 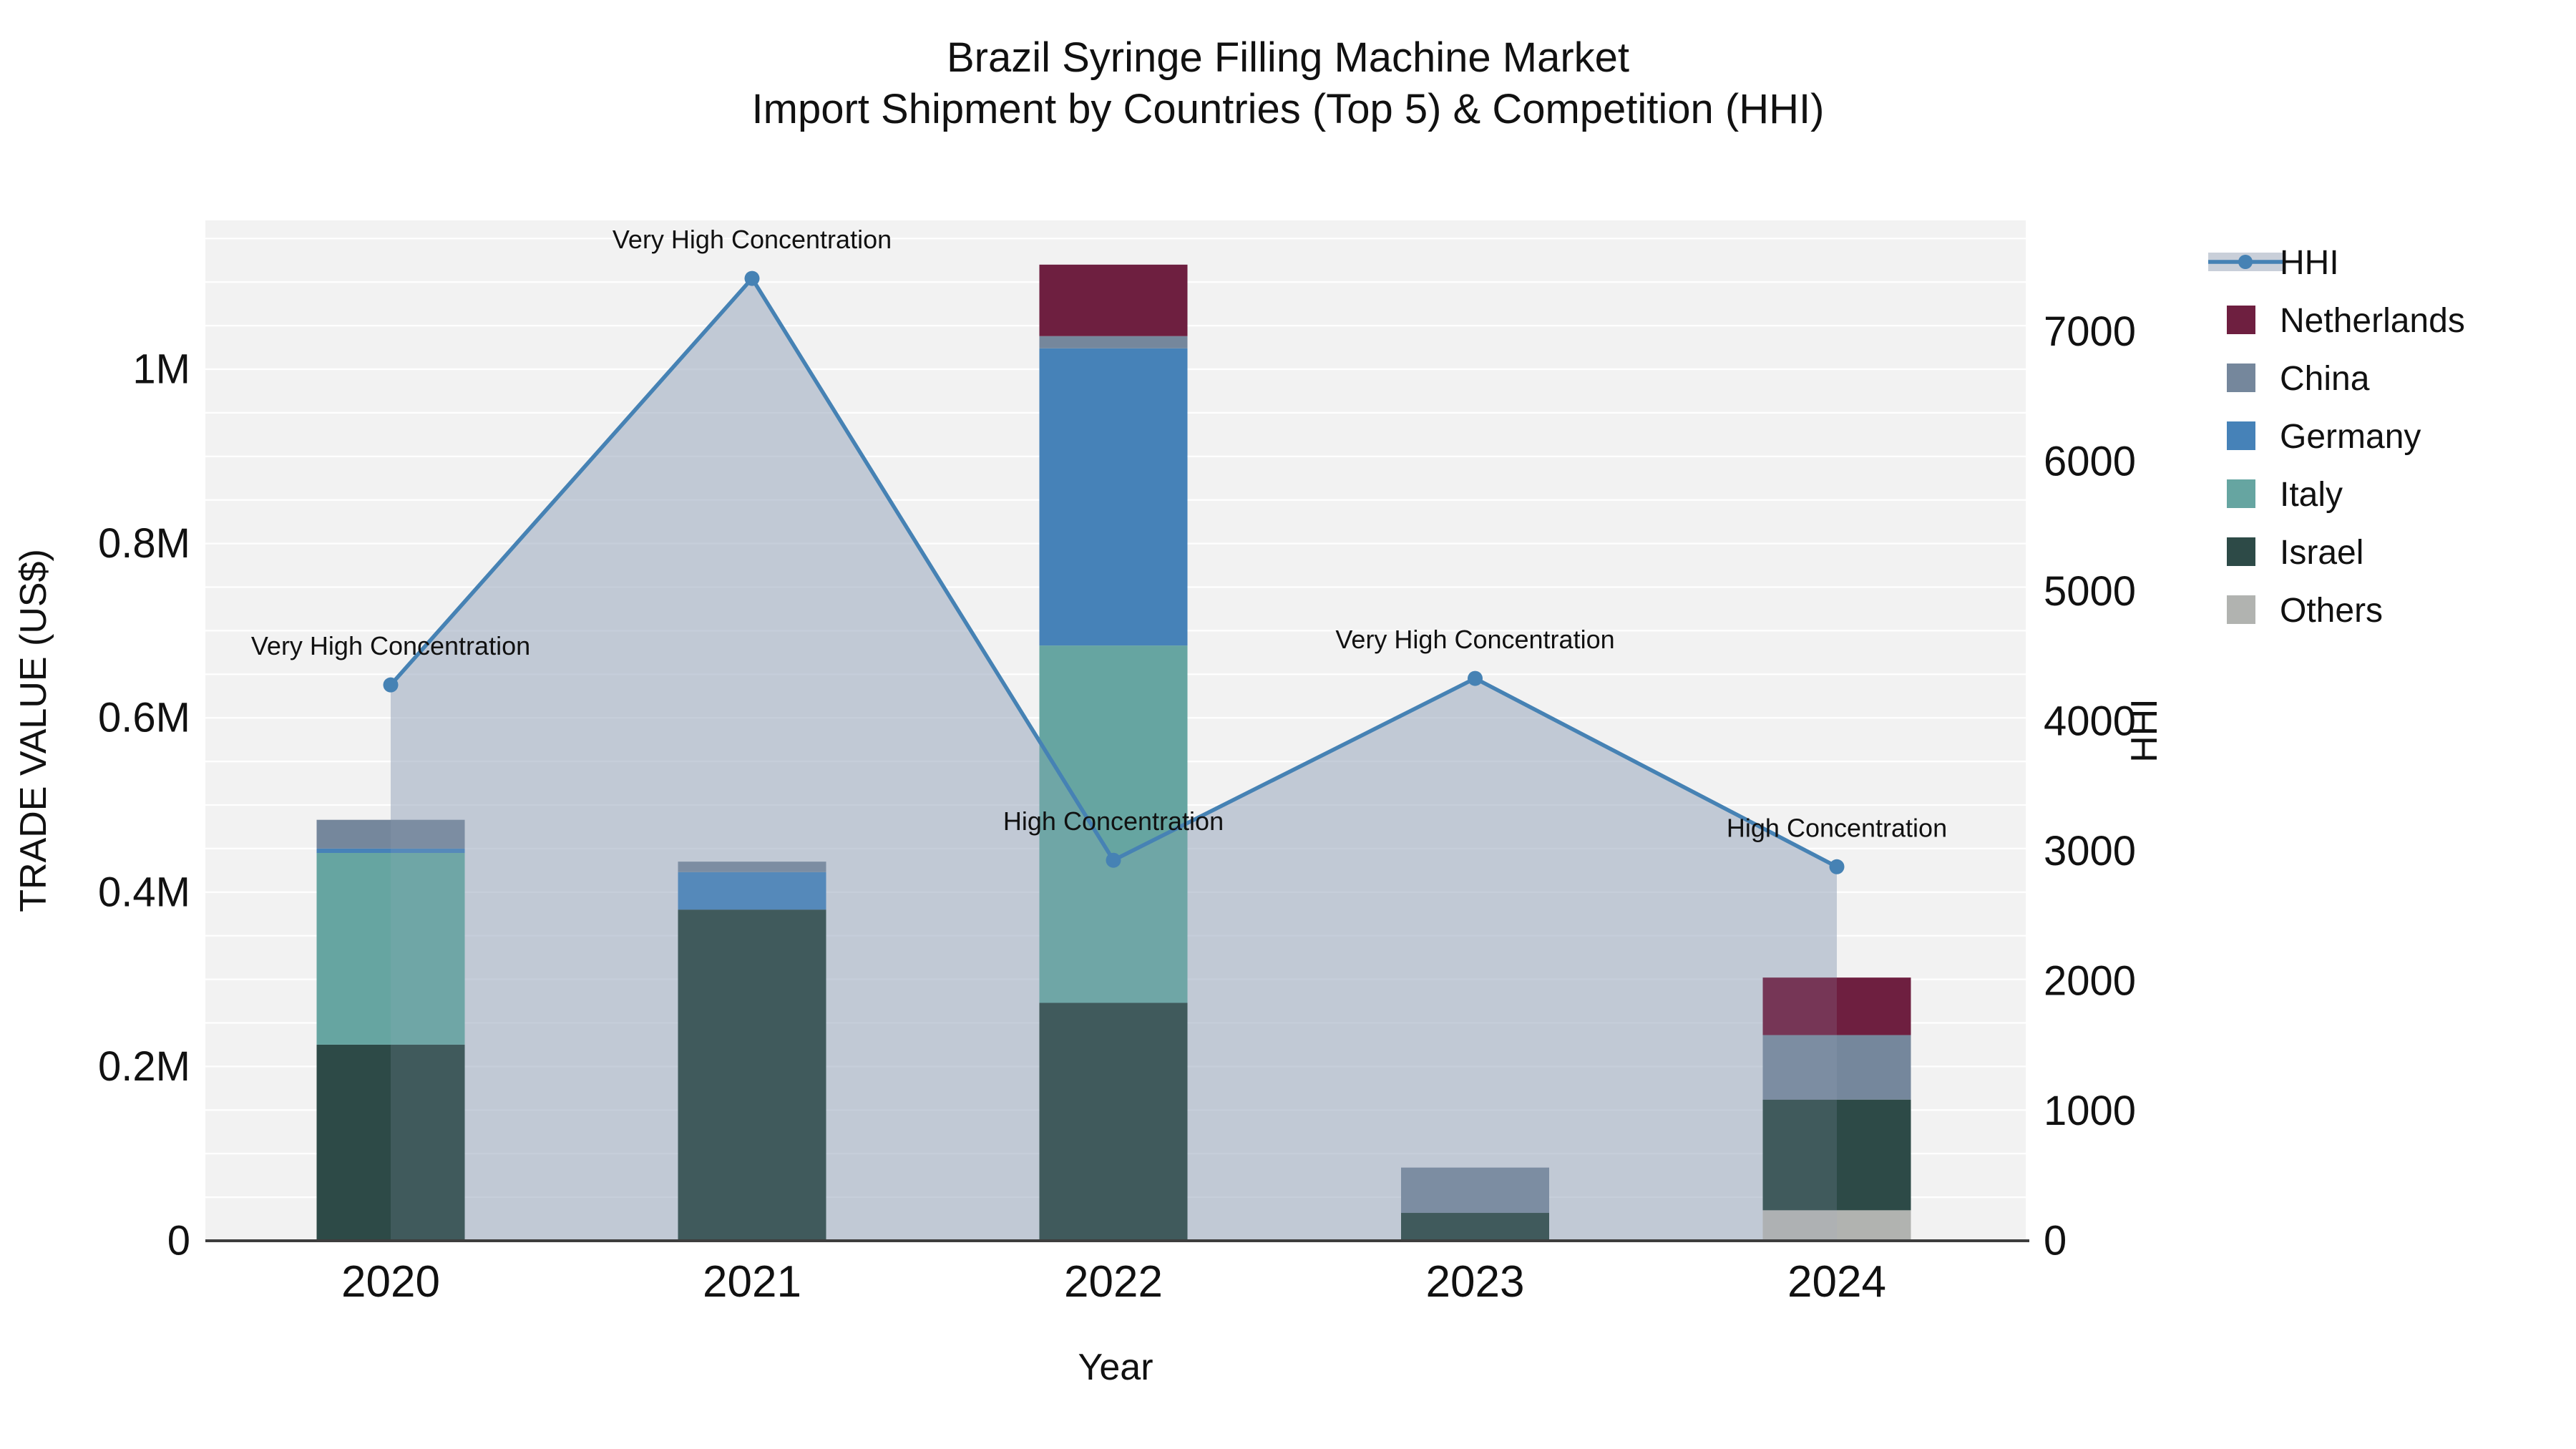 What do you see at coordinates (144, 543) in the screenshot?
I see `y-left-tick-label: 0.8M` at bounding box center [144, 543].